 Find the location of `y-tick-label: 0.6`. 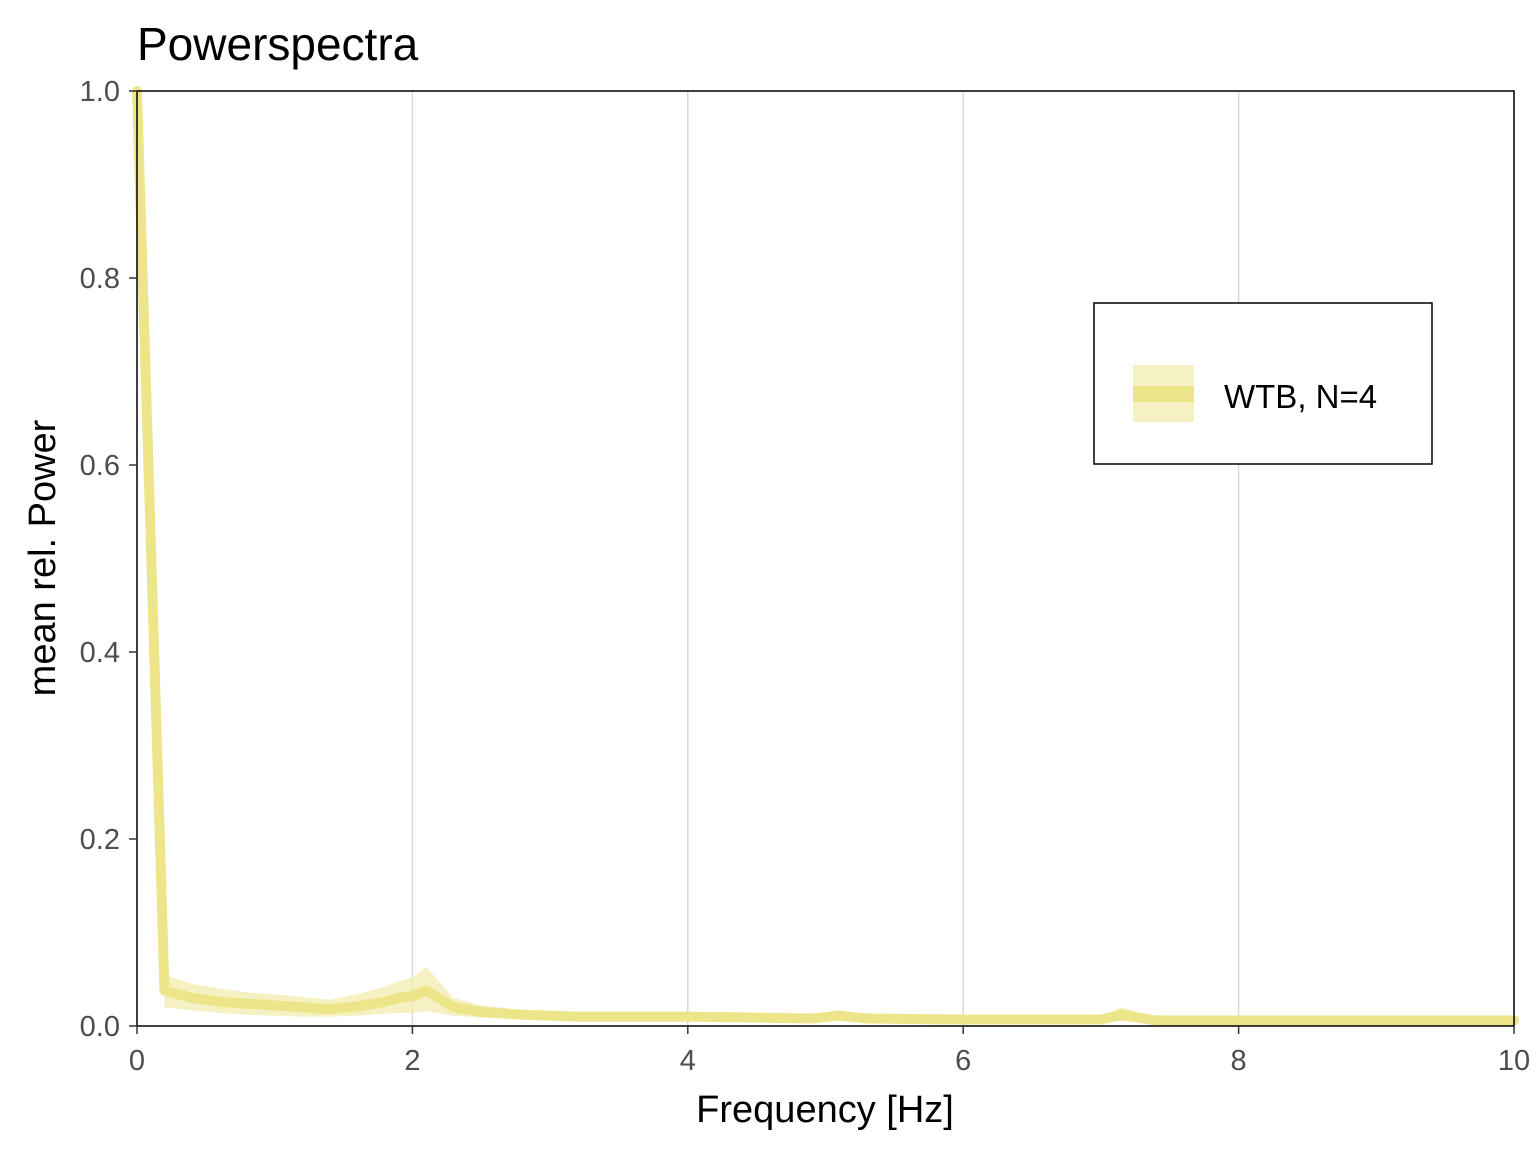

y-tick-label: 0.6 is located at coordinates (100, 466).